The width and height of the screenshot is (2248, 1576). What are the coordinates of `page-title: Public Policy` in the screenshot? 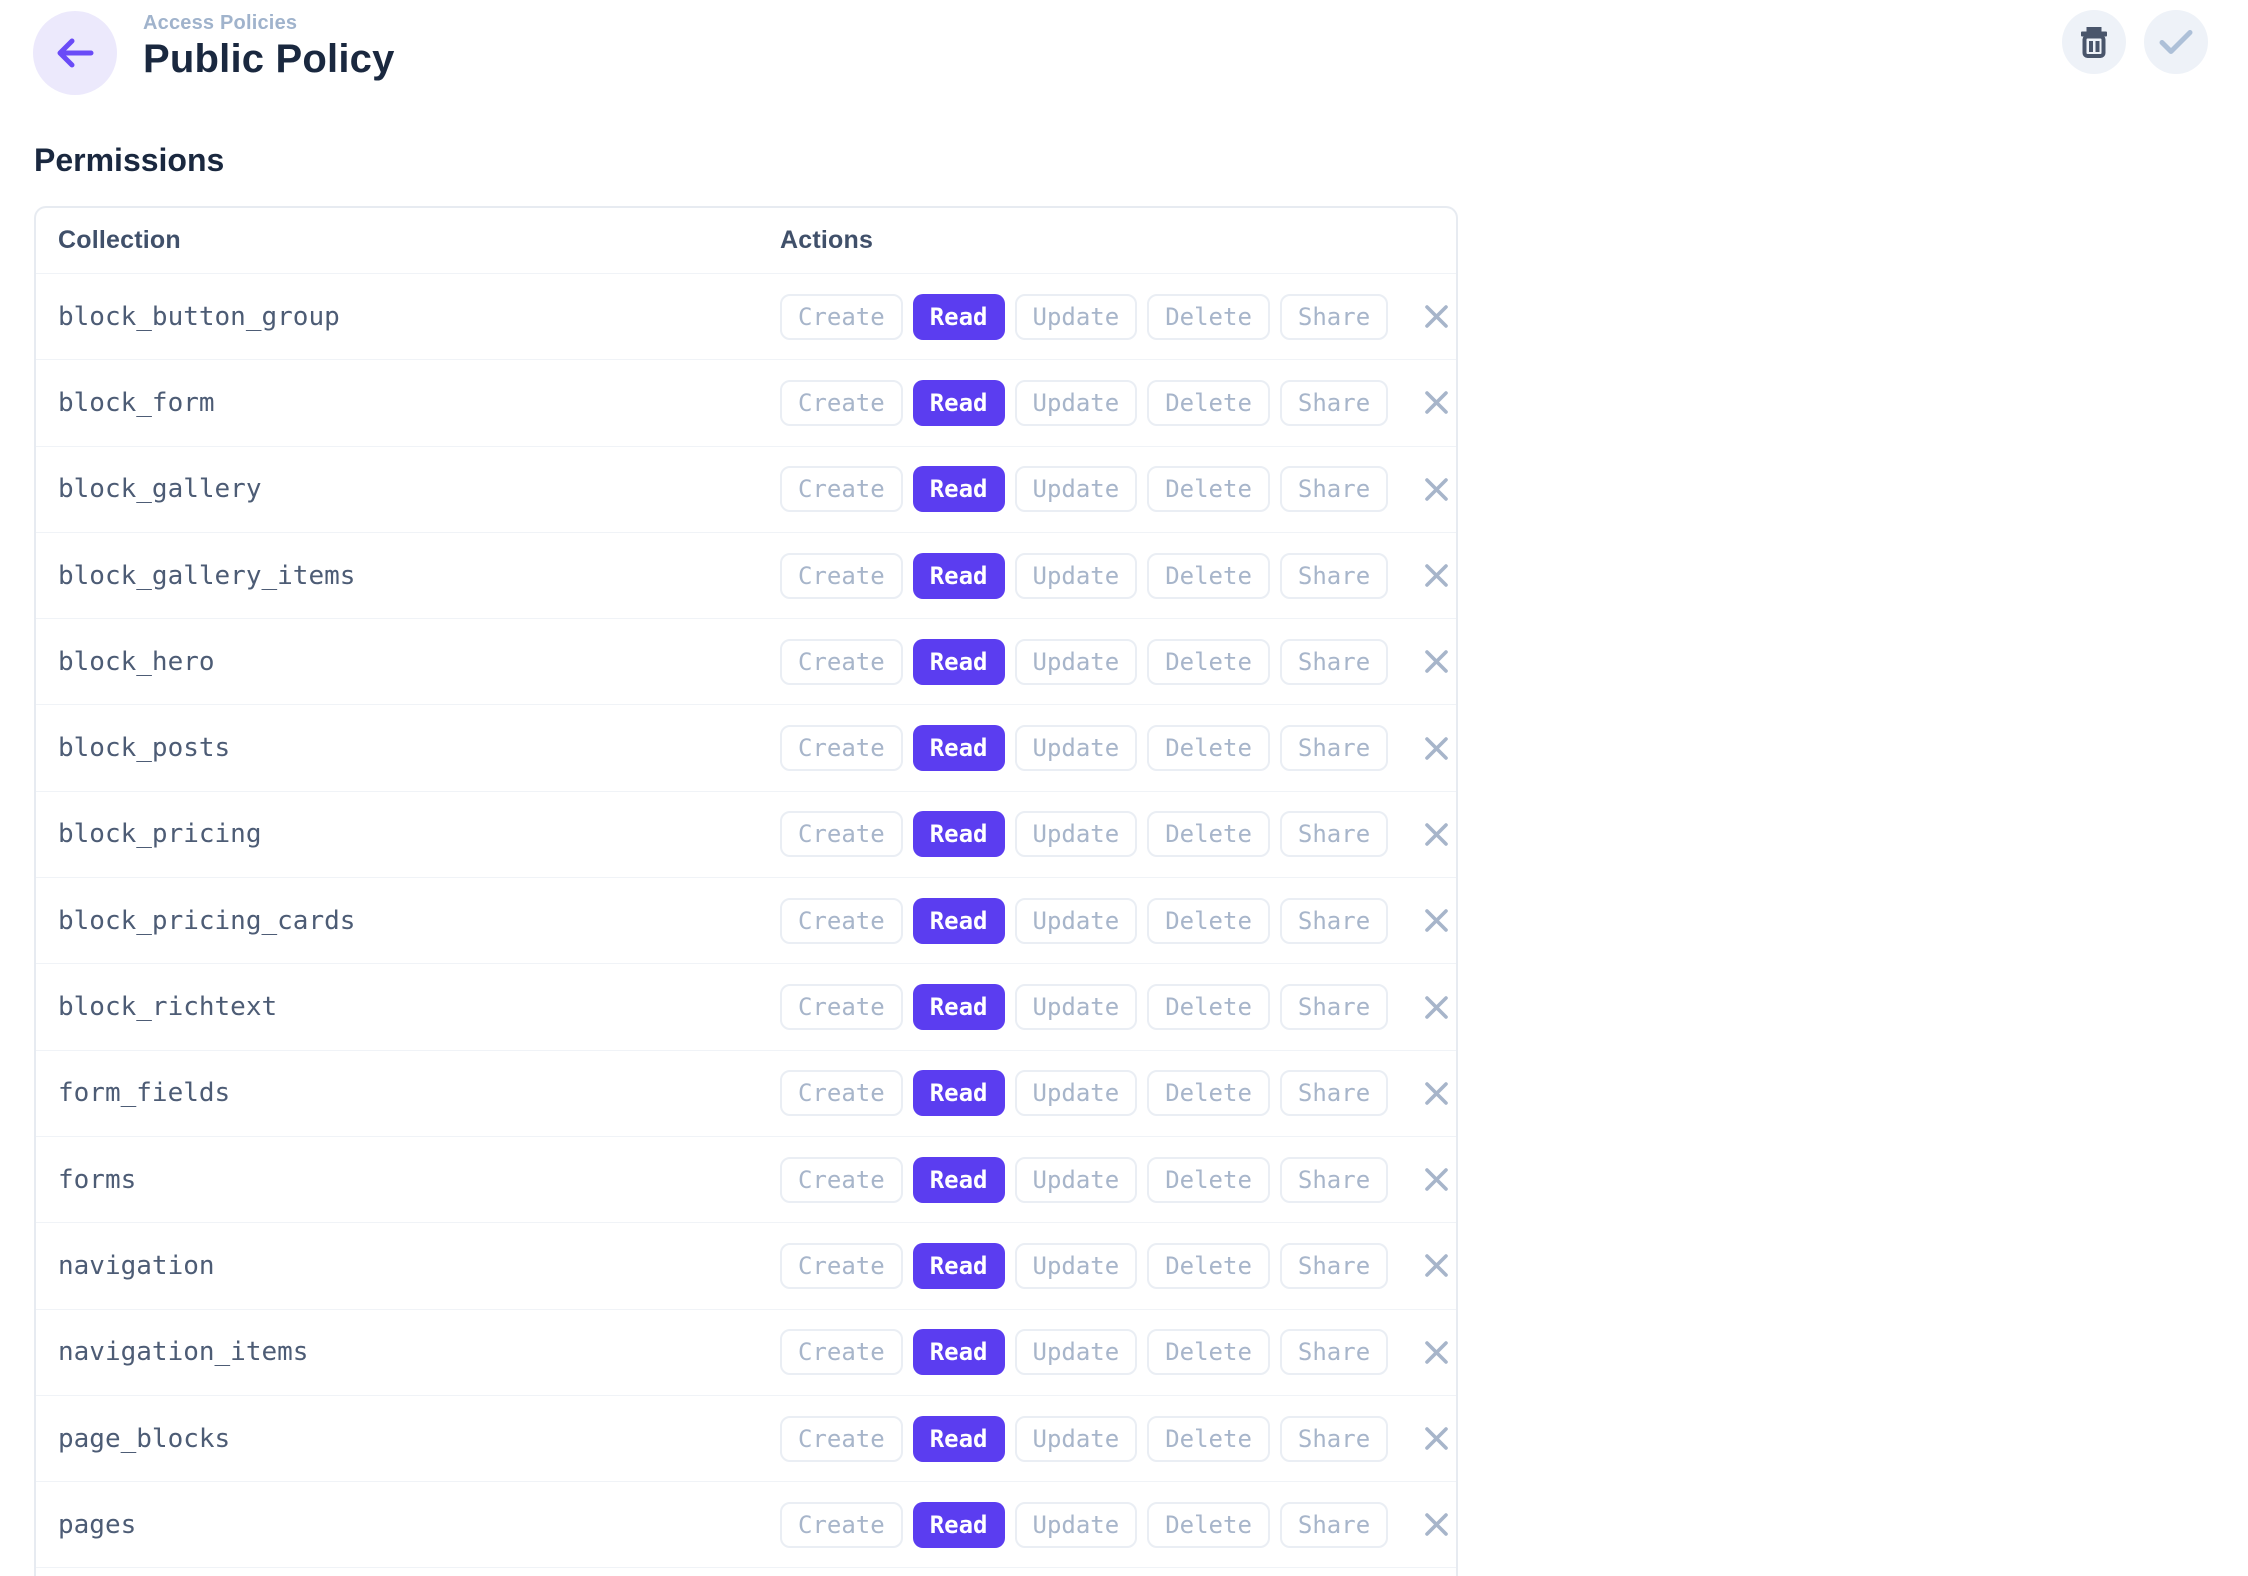 It's located at (269, 59).